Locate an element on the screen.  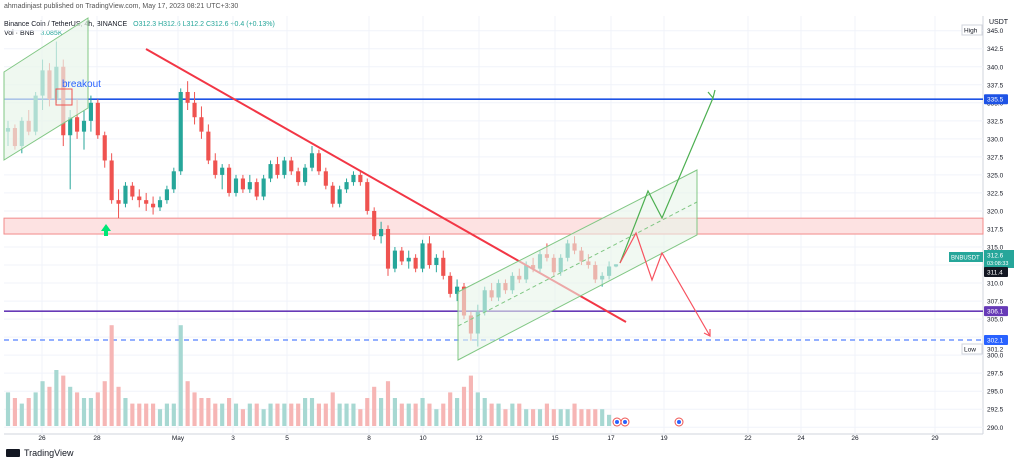
volume-bars is located at coordinates (312, 375).